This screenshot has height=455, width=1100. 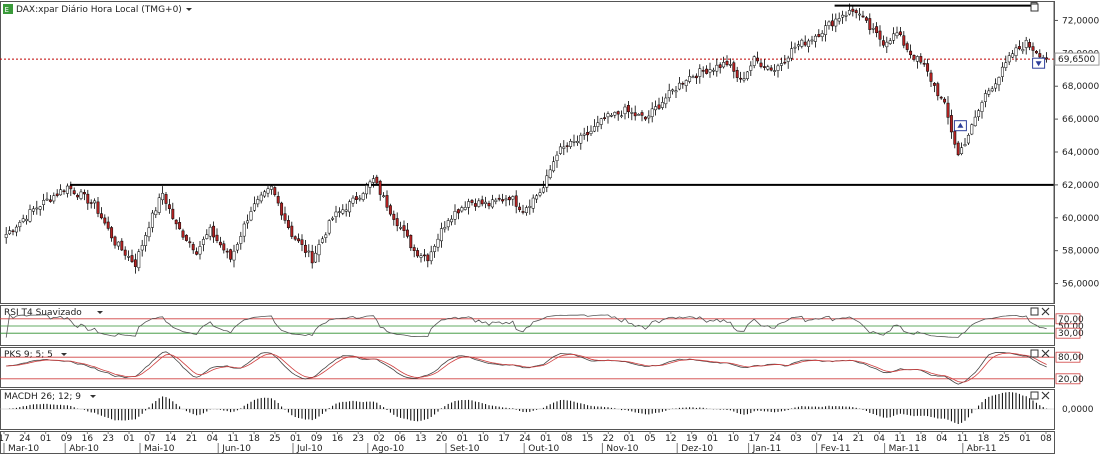 What do you see at coordinates (1076, 60) in the screenshot?
I see `current-price-label: 69,6500` at bounding box center [1076, 60].